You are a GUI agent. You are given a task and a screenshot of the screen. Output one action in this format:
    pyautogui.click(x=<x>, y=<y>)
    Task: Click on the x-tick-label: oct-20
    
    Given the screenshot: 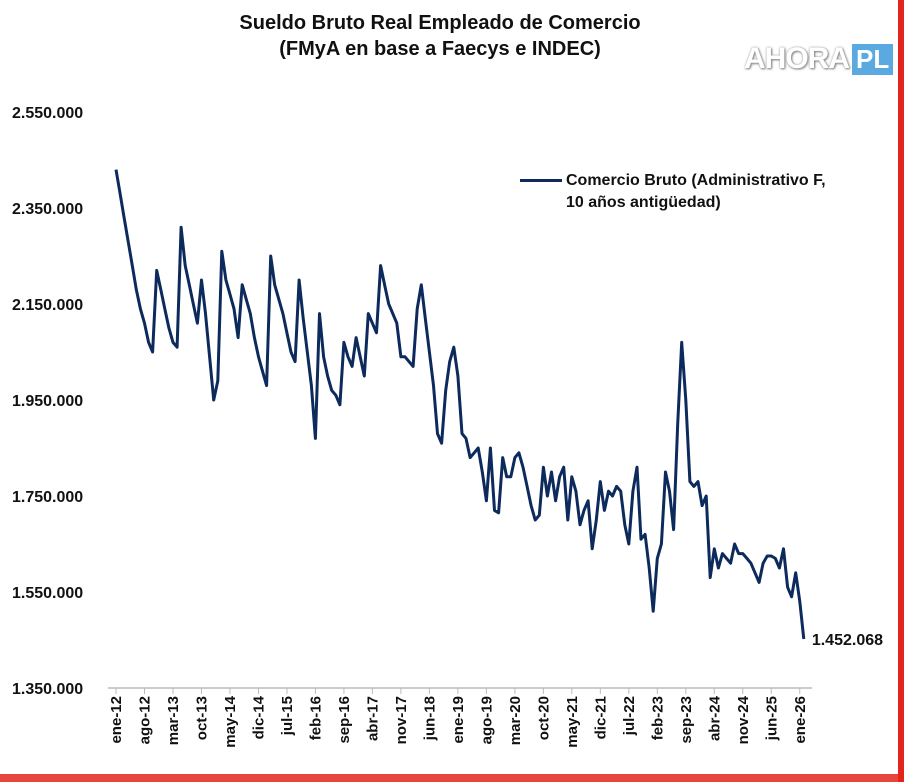 What is the action you would take?
    pyautogui.click(x=543, y=718)
    